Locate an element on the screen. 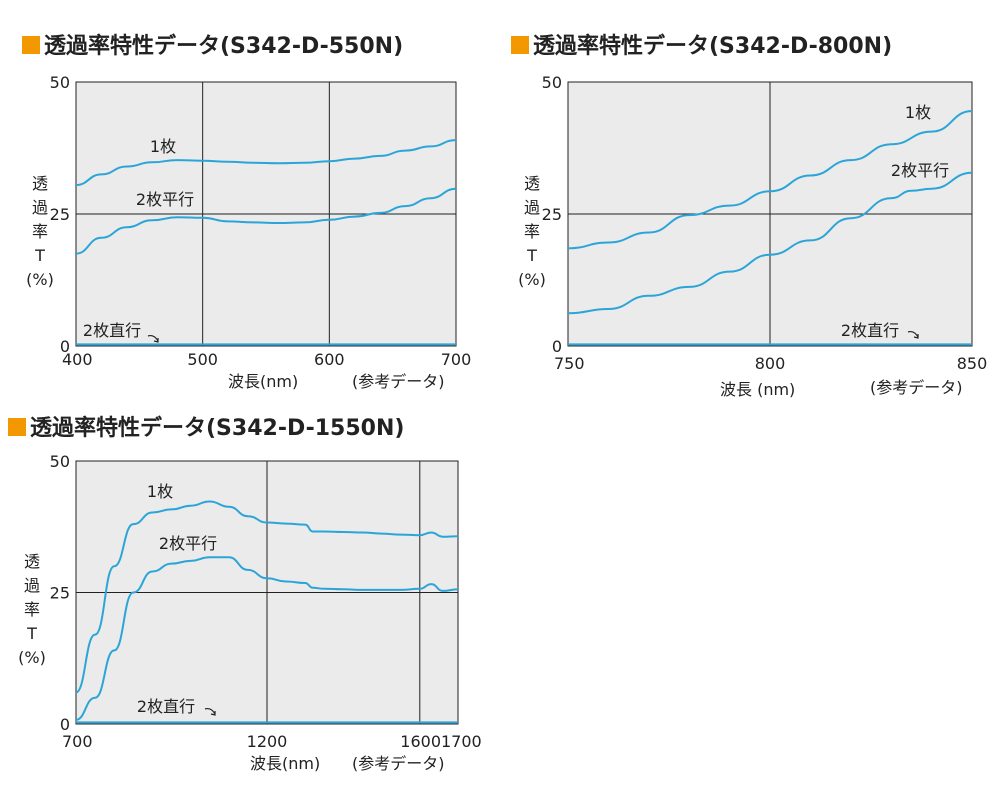  x-axis-label-1550n: 波長(nm) is located at coordinates (285, 763).